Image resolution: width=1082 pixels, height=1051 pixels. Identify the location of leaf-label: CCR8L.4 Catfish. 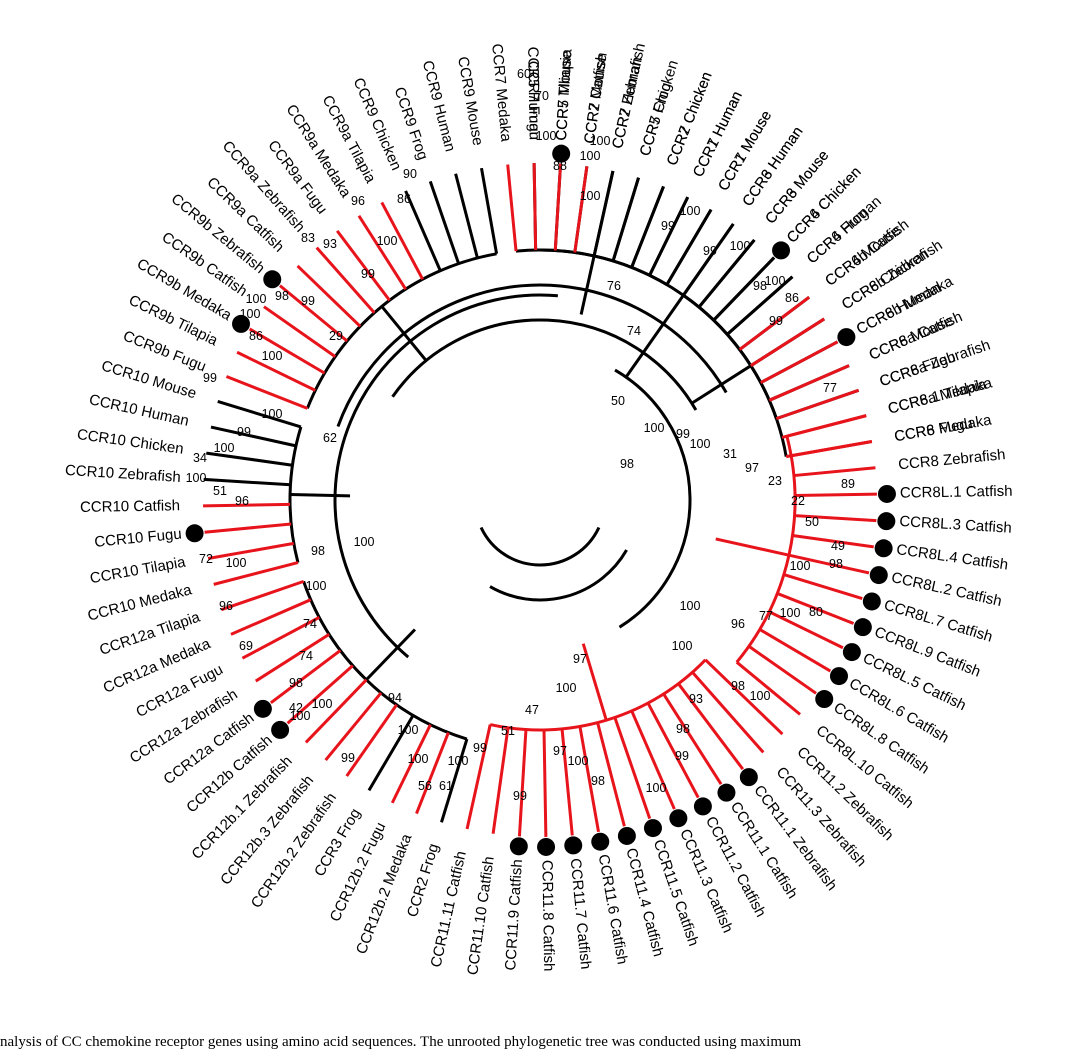
(952, 557).